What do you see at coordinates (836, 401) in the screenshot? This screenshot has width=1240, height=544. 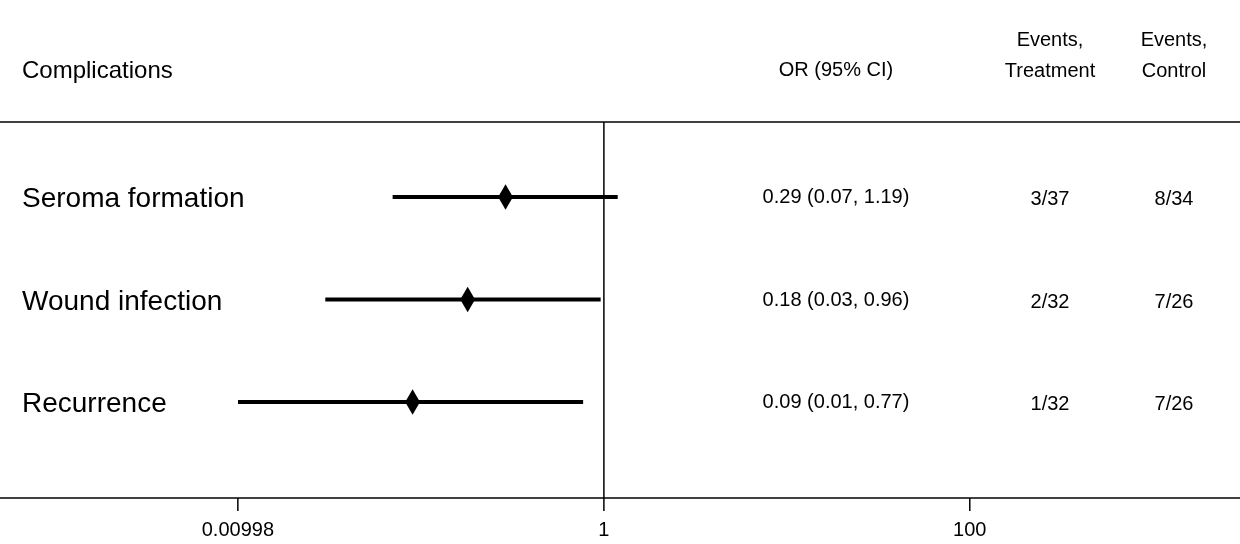 I see `annotation: 0.09 (0.01, 0.77)` at bounding box center [836, 401].